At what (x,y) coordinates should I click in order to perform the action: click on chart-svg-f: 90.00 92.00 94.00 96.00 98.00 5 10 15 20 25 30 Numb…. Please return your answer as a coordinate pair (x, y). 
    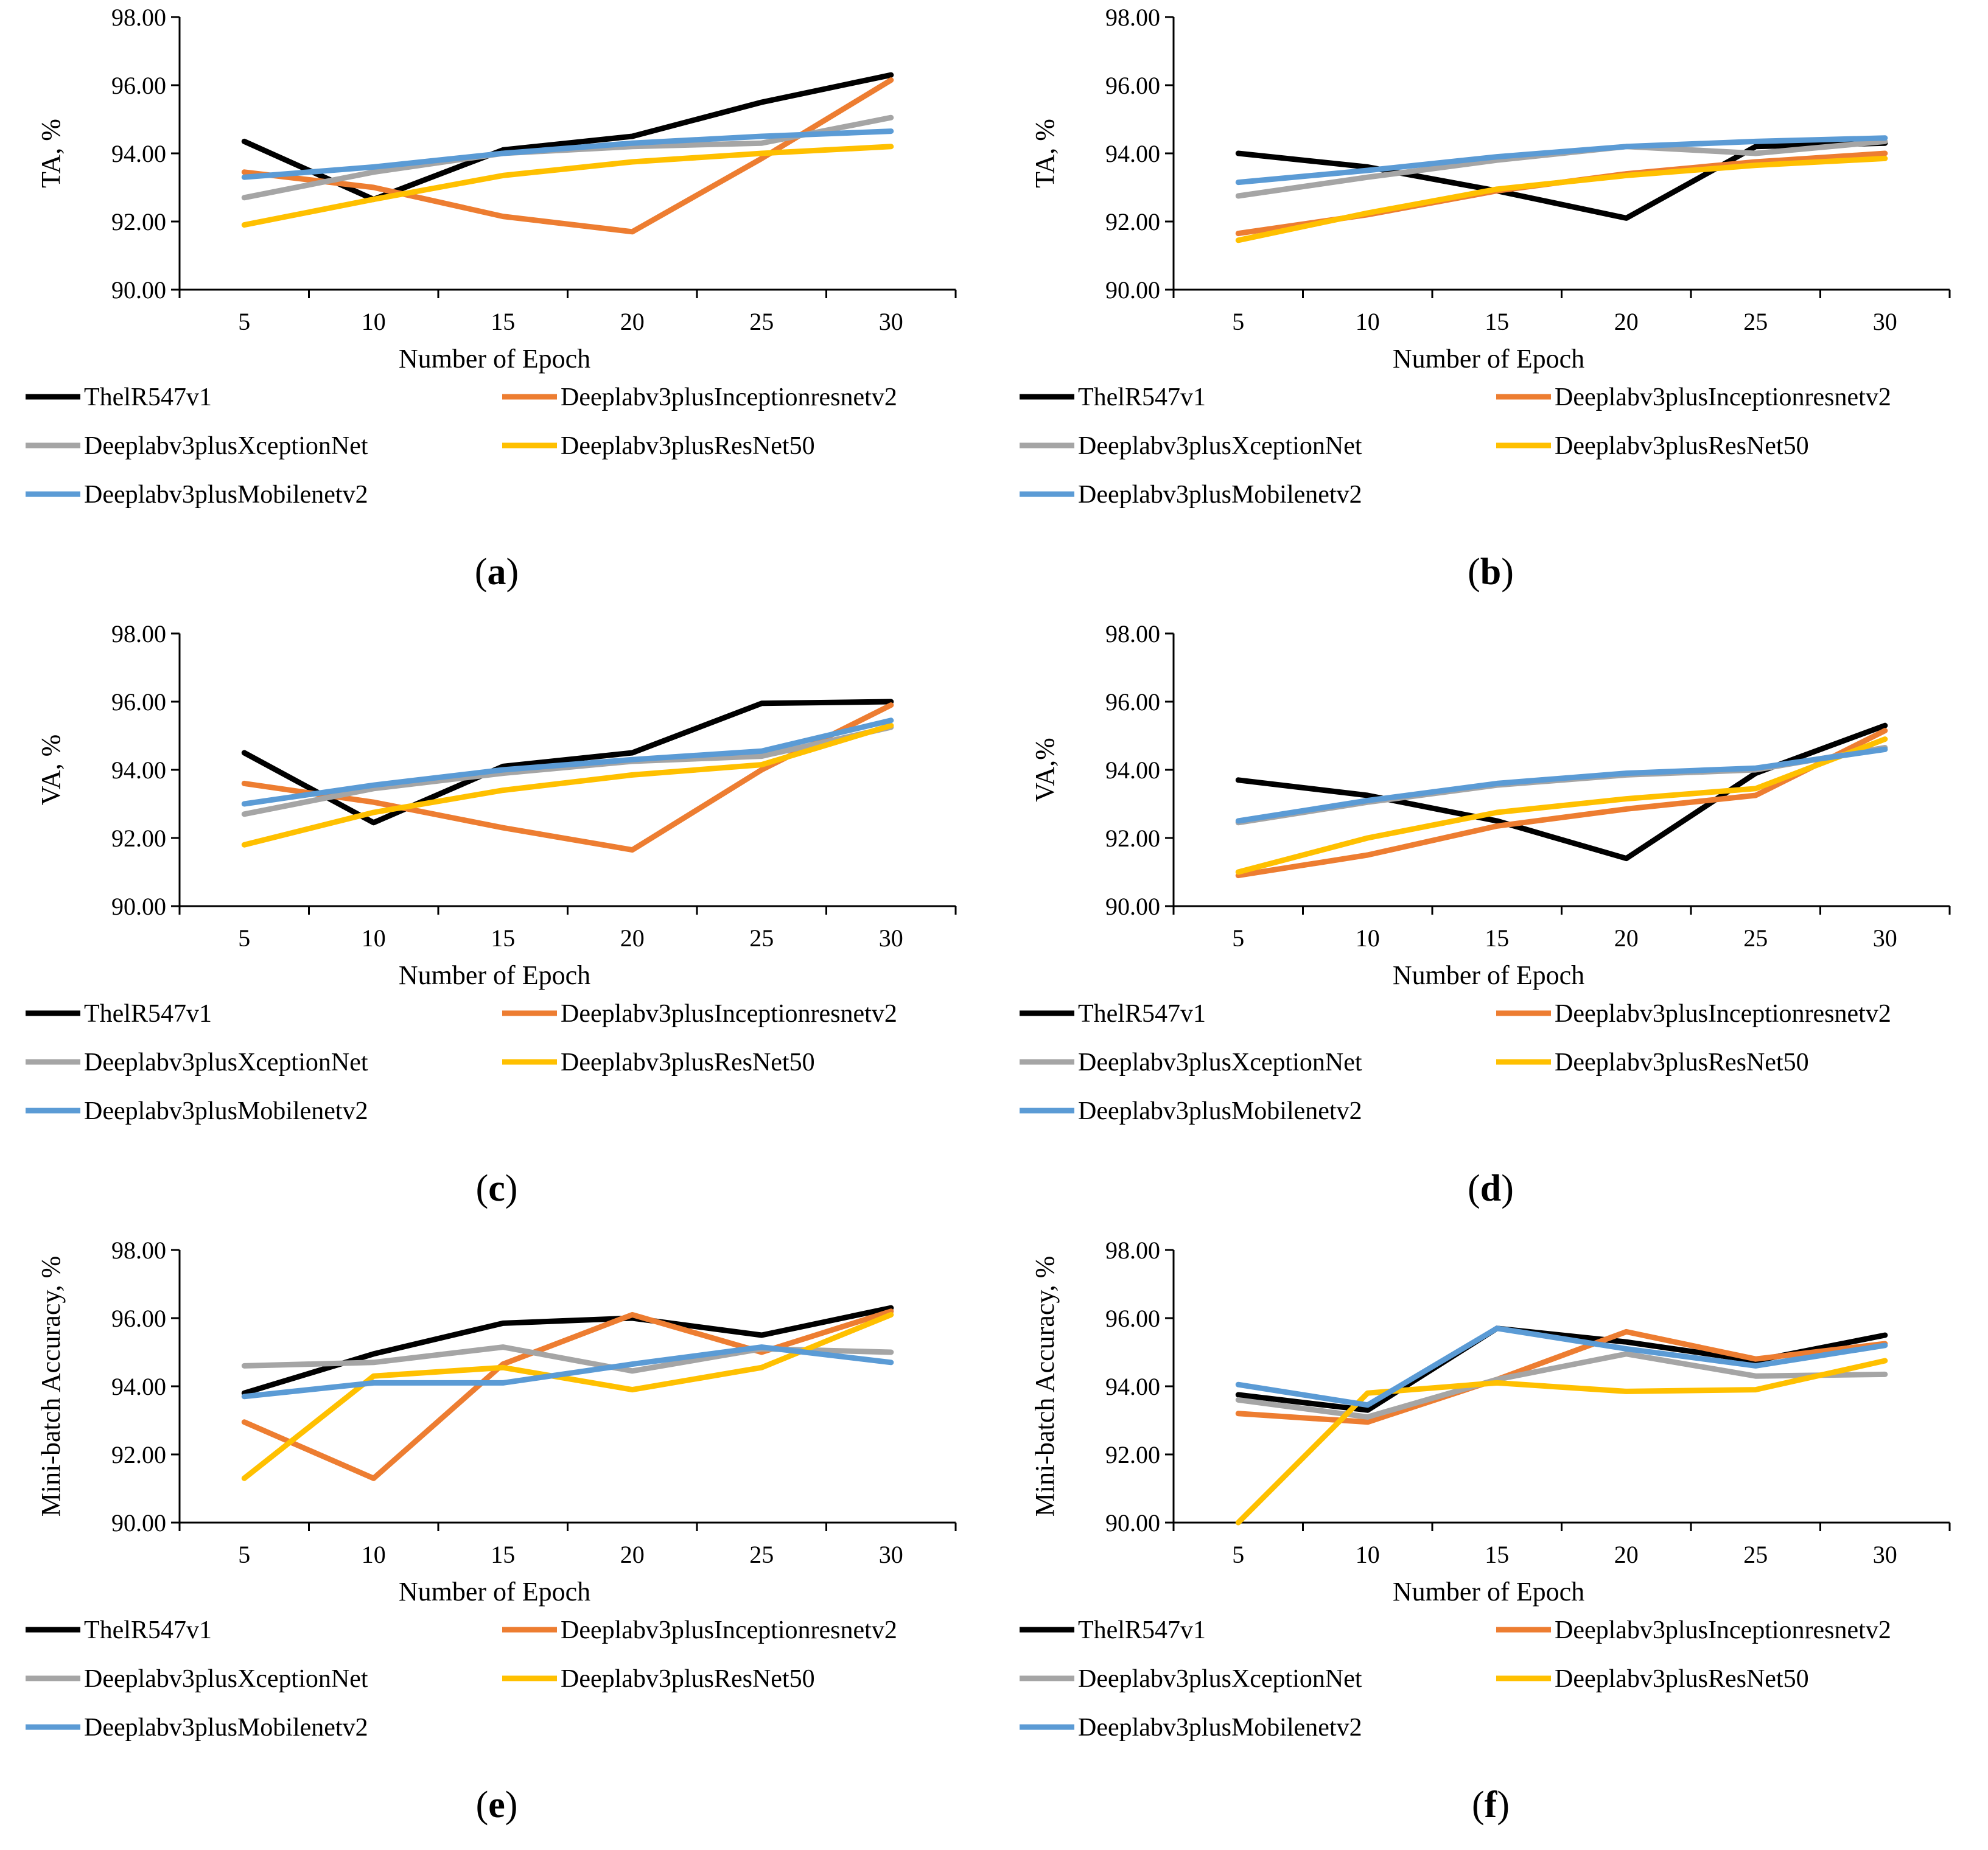
    Looking at the image, I should click on (1486, 1531).